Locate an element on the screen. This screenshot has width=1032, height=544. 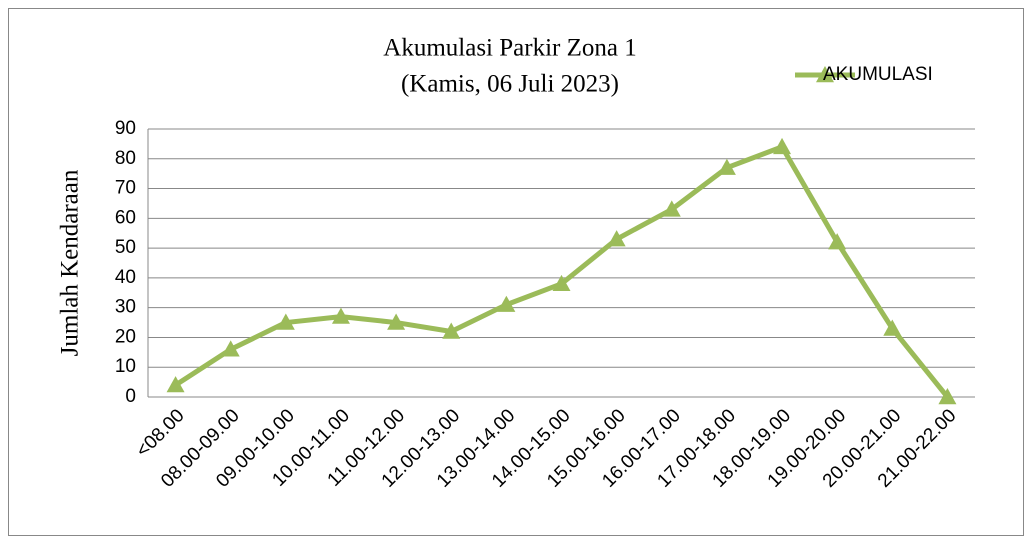
y-tick-label: 50 is located at coordinates (125, 247).